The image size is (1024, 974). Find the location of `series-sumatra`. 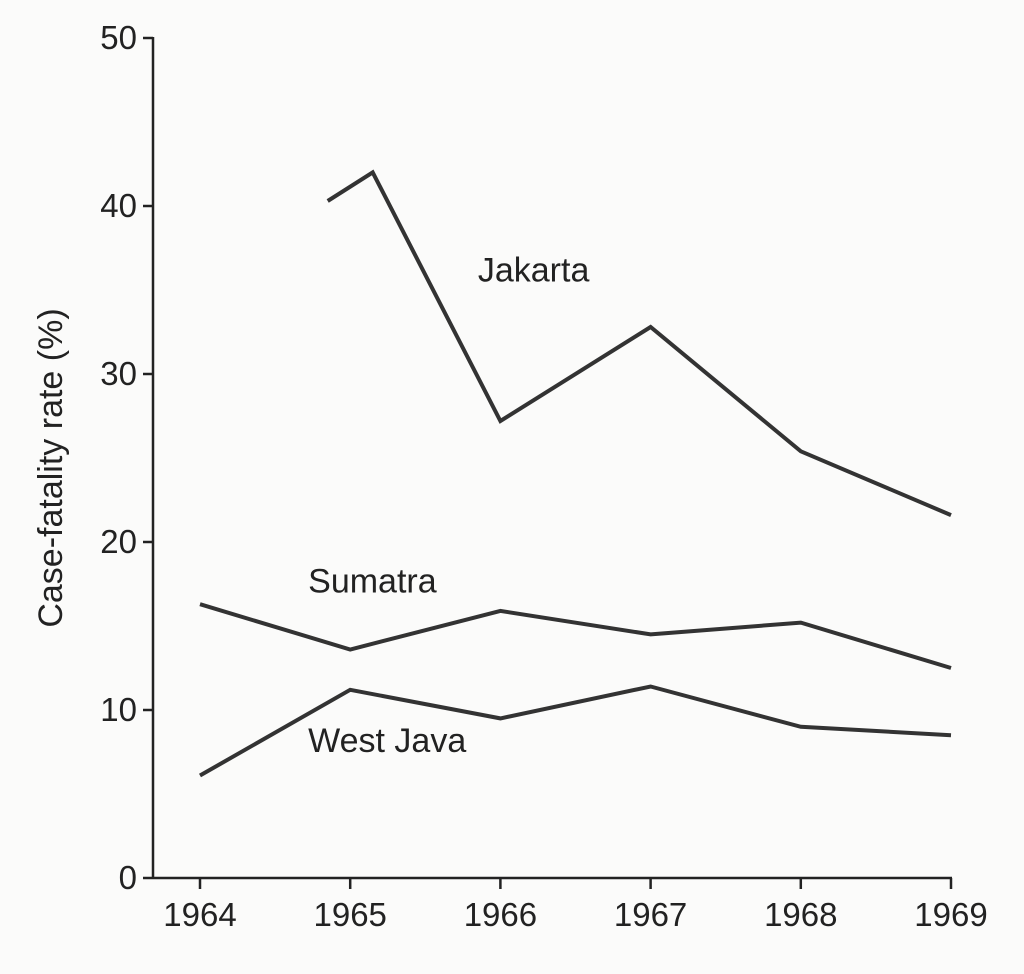

series-sumatra is located at coordinates (575, 636).